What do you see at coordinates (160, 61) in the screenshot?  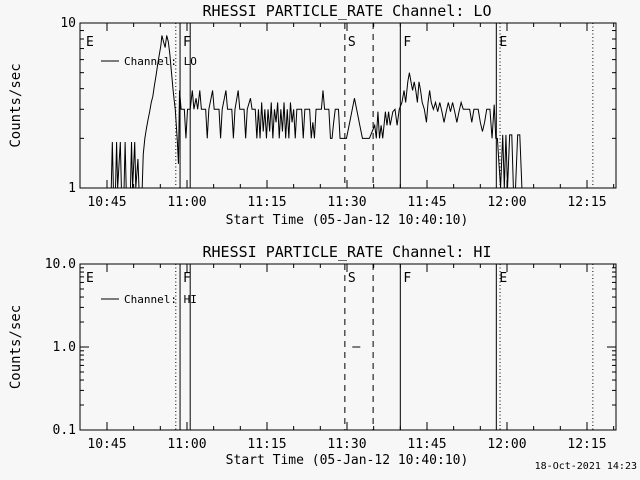 I see `legend-label: Channel: LO` at bounding box center [160, 61].